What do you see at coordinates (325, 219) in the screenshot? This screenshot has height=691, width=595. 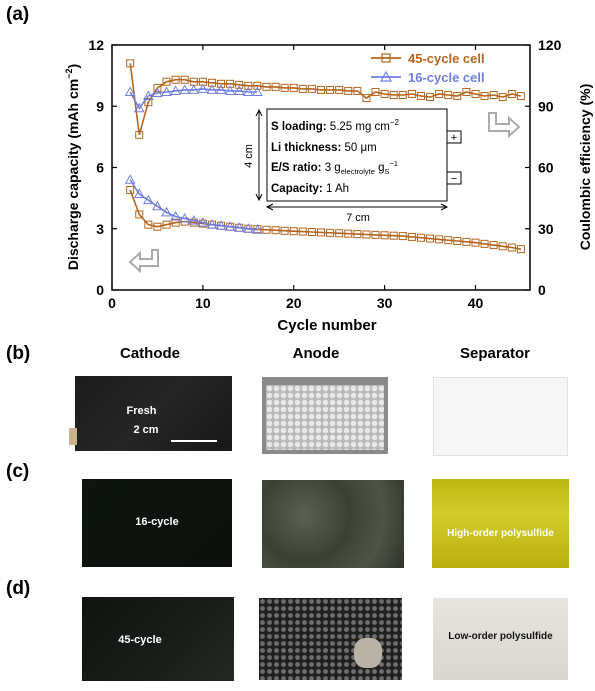 I see `series-line-45-capacity` at bounding box center [325, 219].